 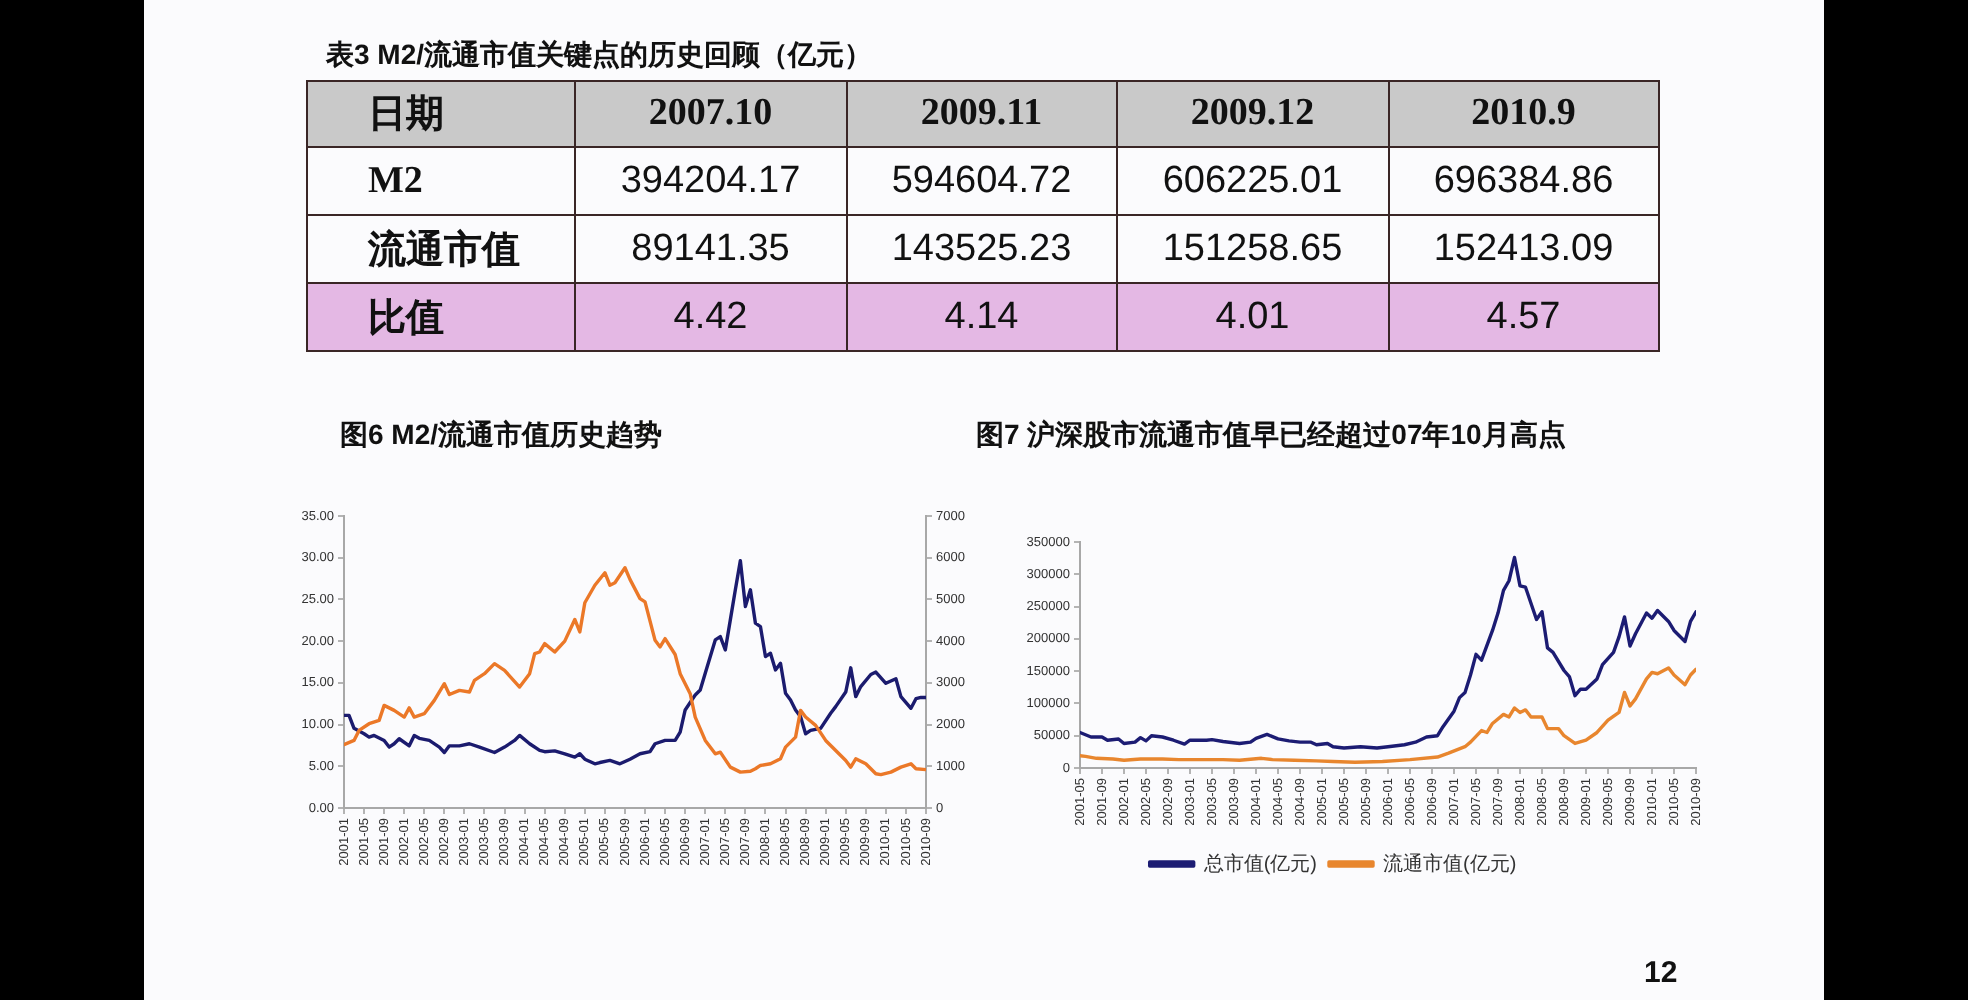 I want to click on chart-title: 图6 M2/流通市值历史趋势, so click(x=501, y=434).